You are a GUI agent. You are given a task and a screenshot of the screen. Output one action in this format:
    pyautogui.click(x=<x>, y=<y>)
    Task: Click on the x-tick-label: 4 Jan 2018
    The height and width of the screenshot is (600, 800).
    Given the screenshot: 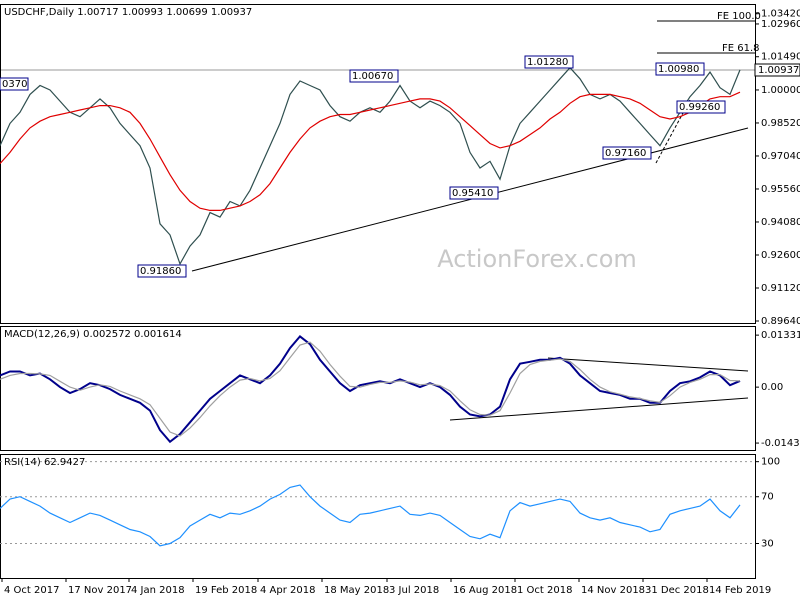 What is the action you would take?
    pyautogui.click(x=158, y=590)
    